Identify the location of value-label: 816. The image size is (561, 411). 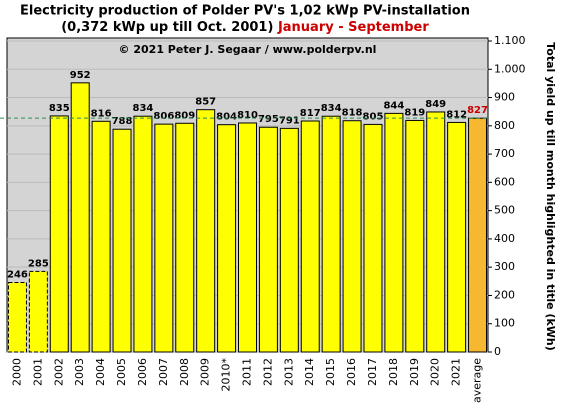
(101, 113).